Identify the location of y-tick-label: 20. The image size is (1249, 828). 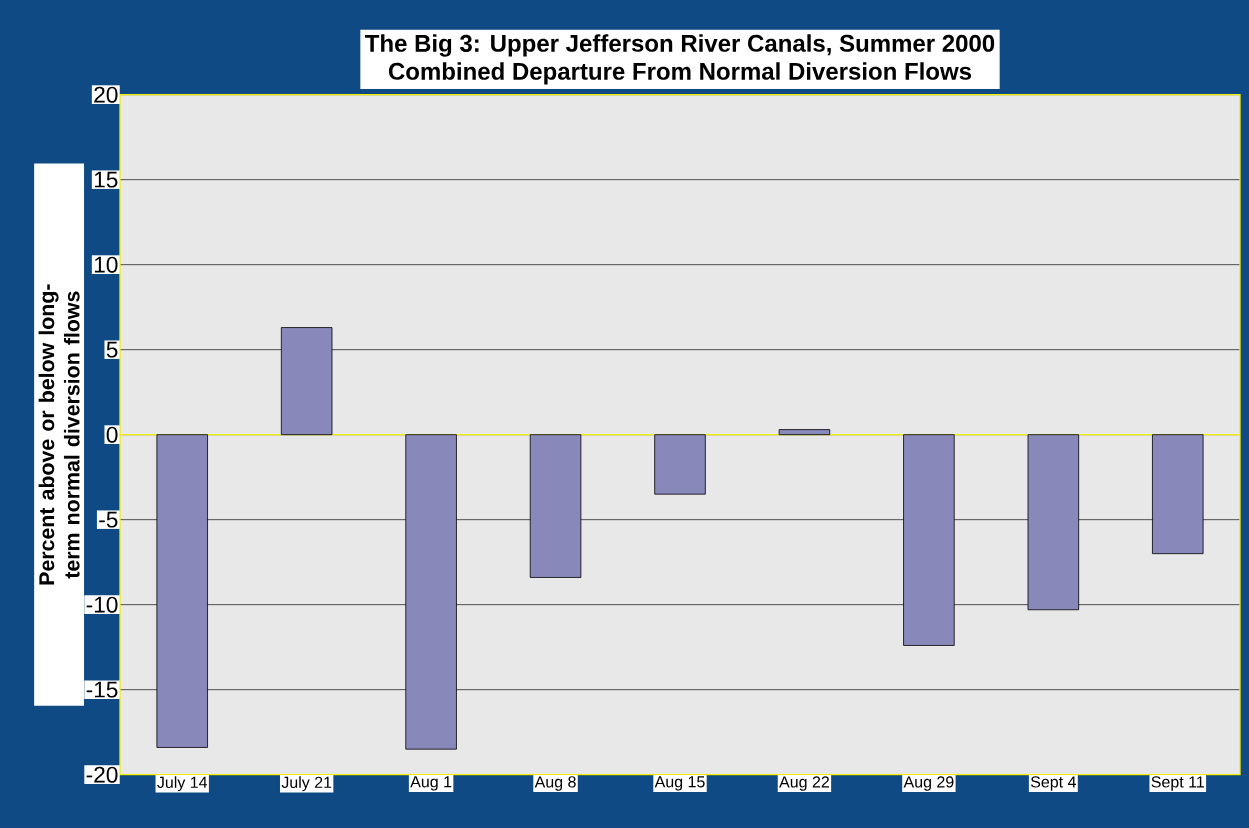
(106, 94).